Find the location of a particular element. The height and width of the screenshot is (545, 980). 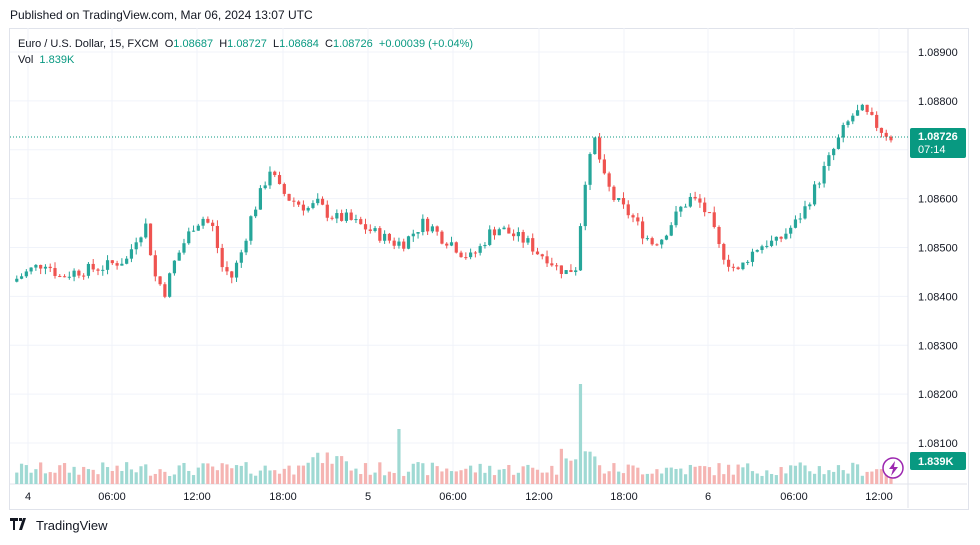

price-tick-label: 1.08500 is located at coordinates (938, 249).